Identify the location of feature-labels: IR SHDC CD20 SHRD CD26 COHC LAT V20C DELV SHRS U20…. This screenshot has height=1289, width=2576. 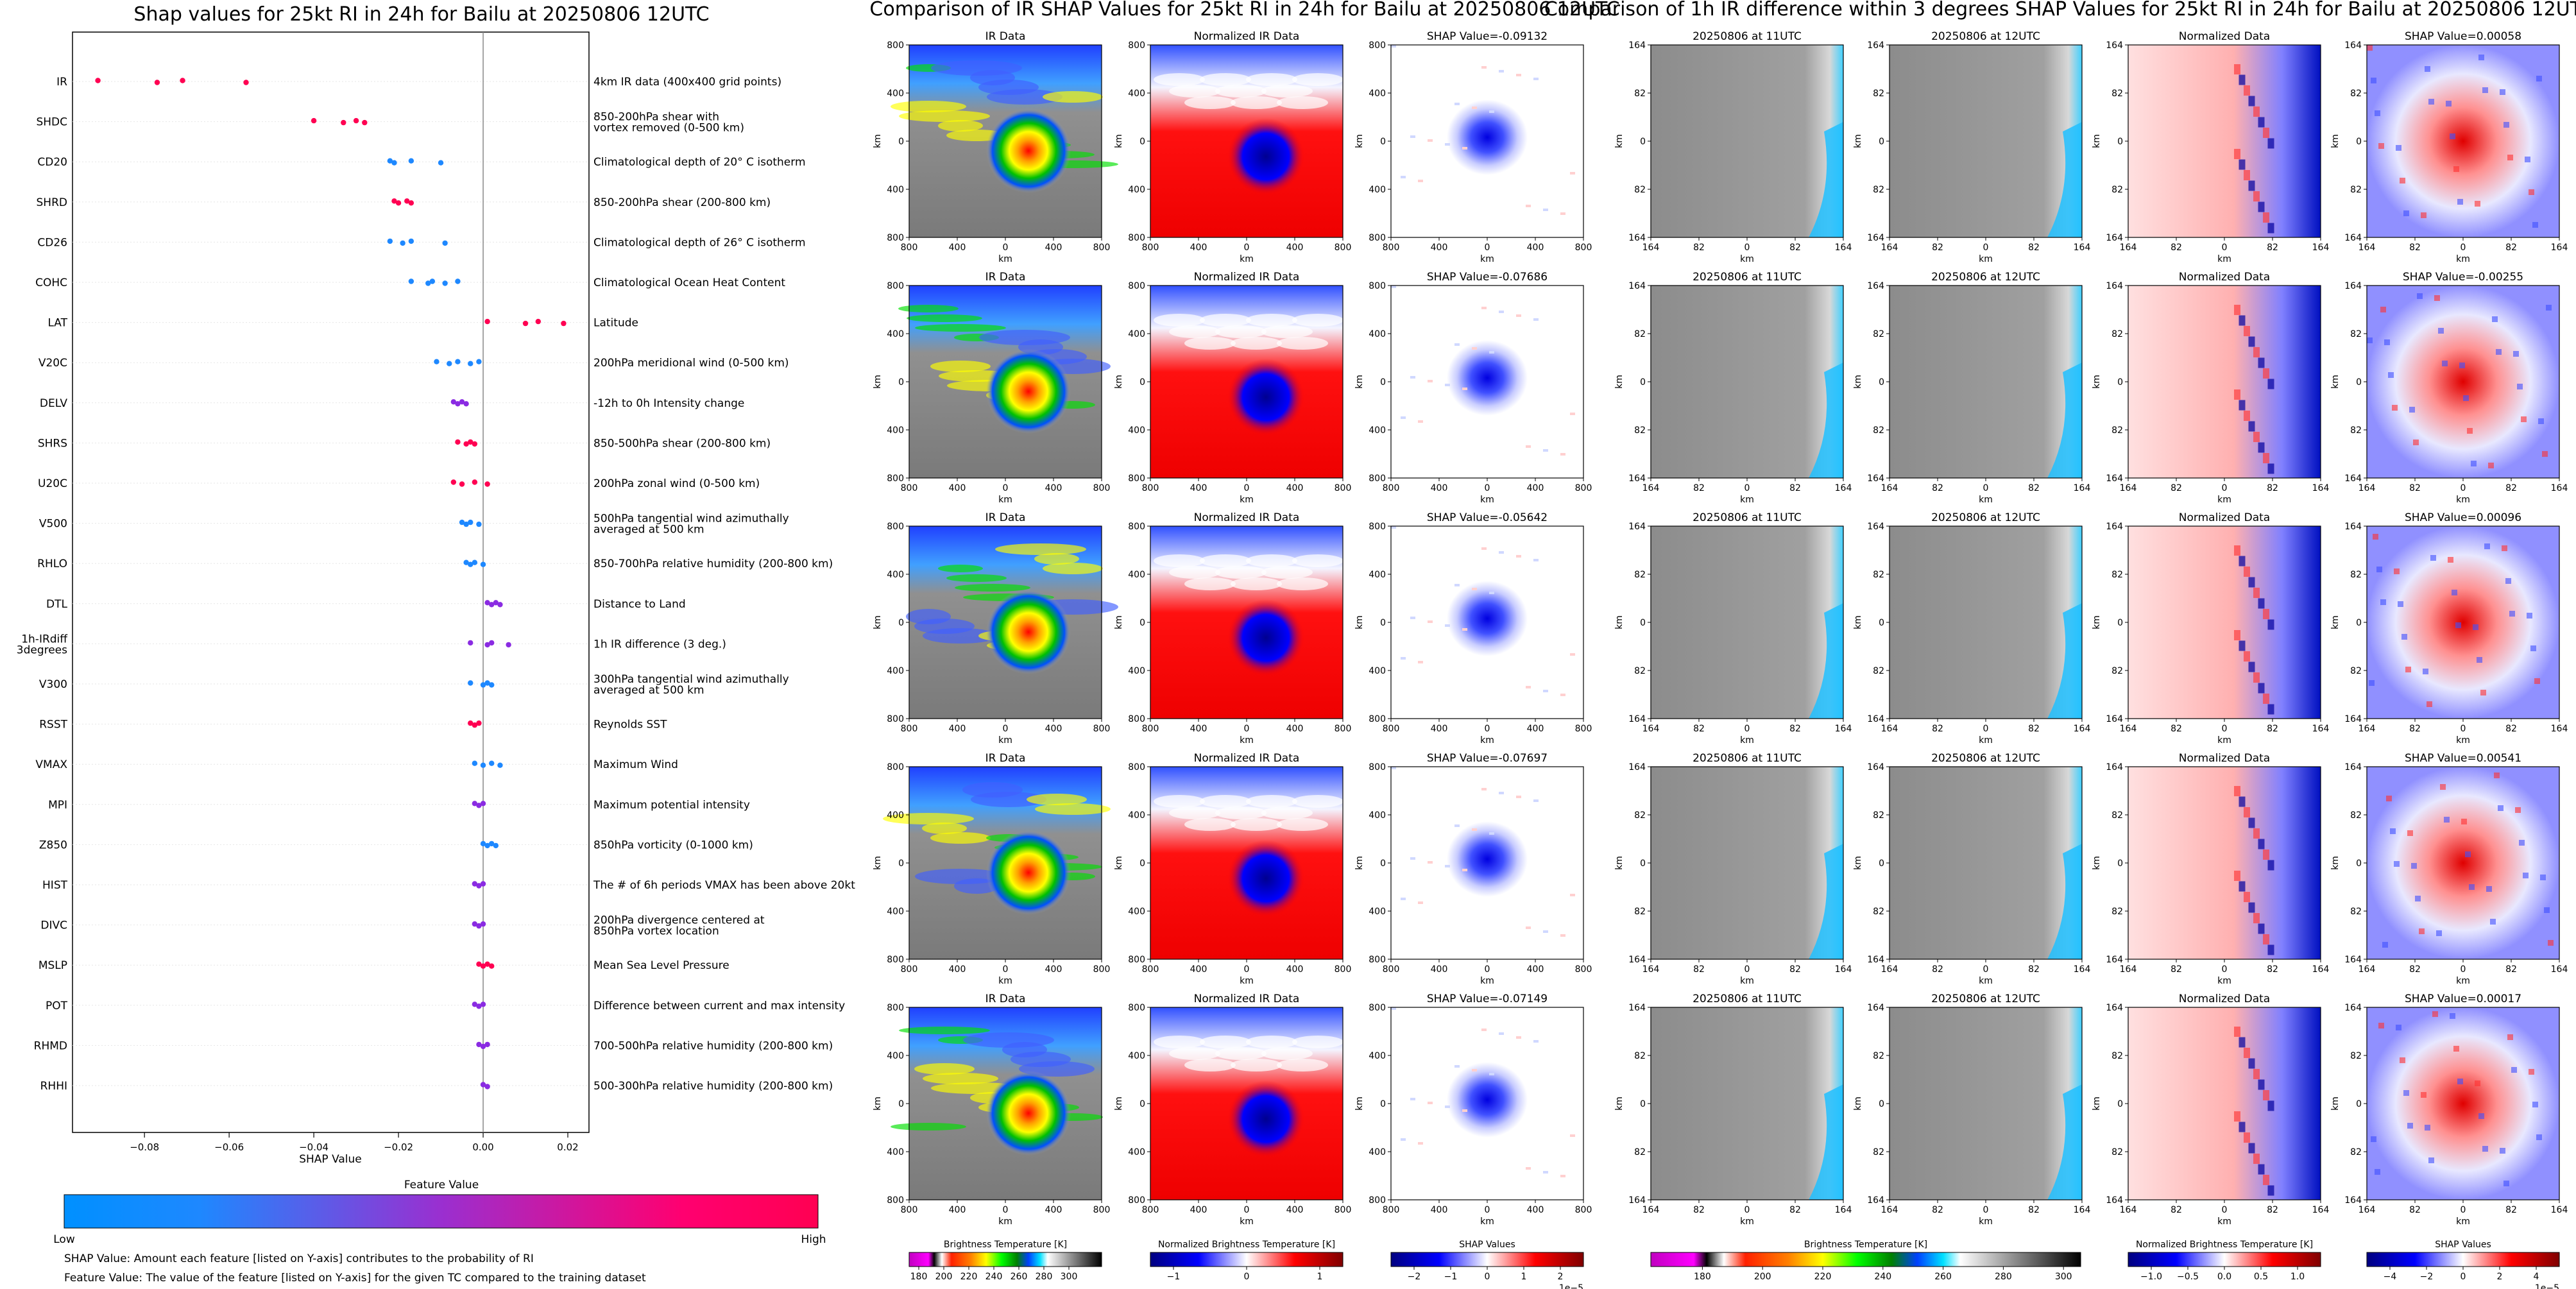
(43, 584).